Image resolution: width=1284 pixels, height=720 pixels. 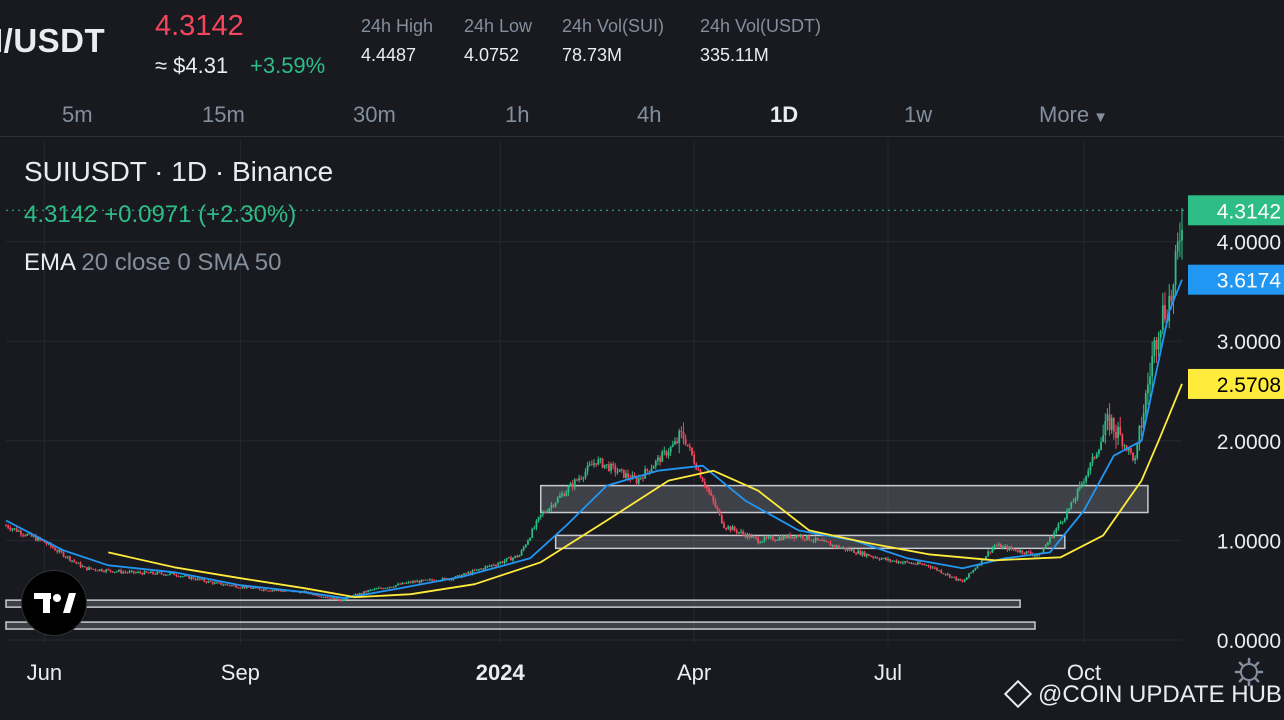 What do you see at coordinates (1249, 672) in the screenshot?
I see `gear-icon` at bounding box center [1249, 672].